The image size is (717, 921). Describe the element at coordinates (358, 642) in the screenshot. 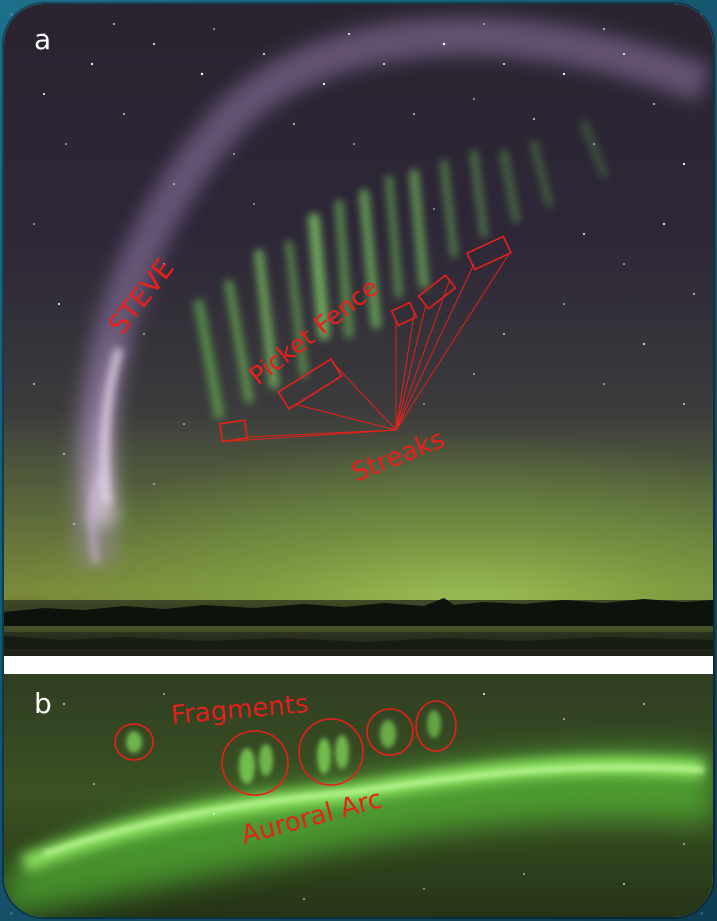

I see `treeline-reflection` at that location.